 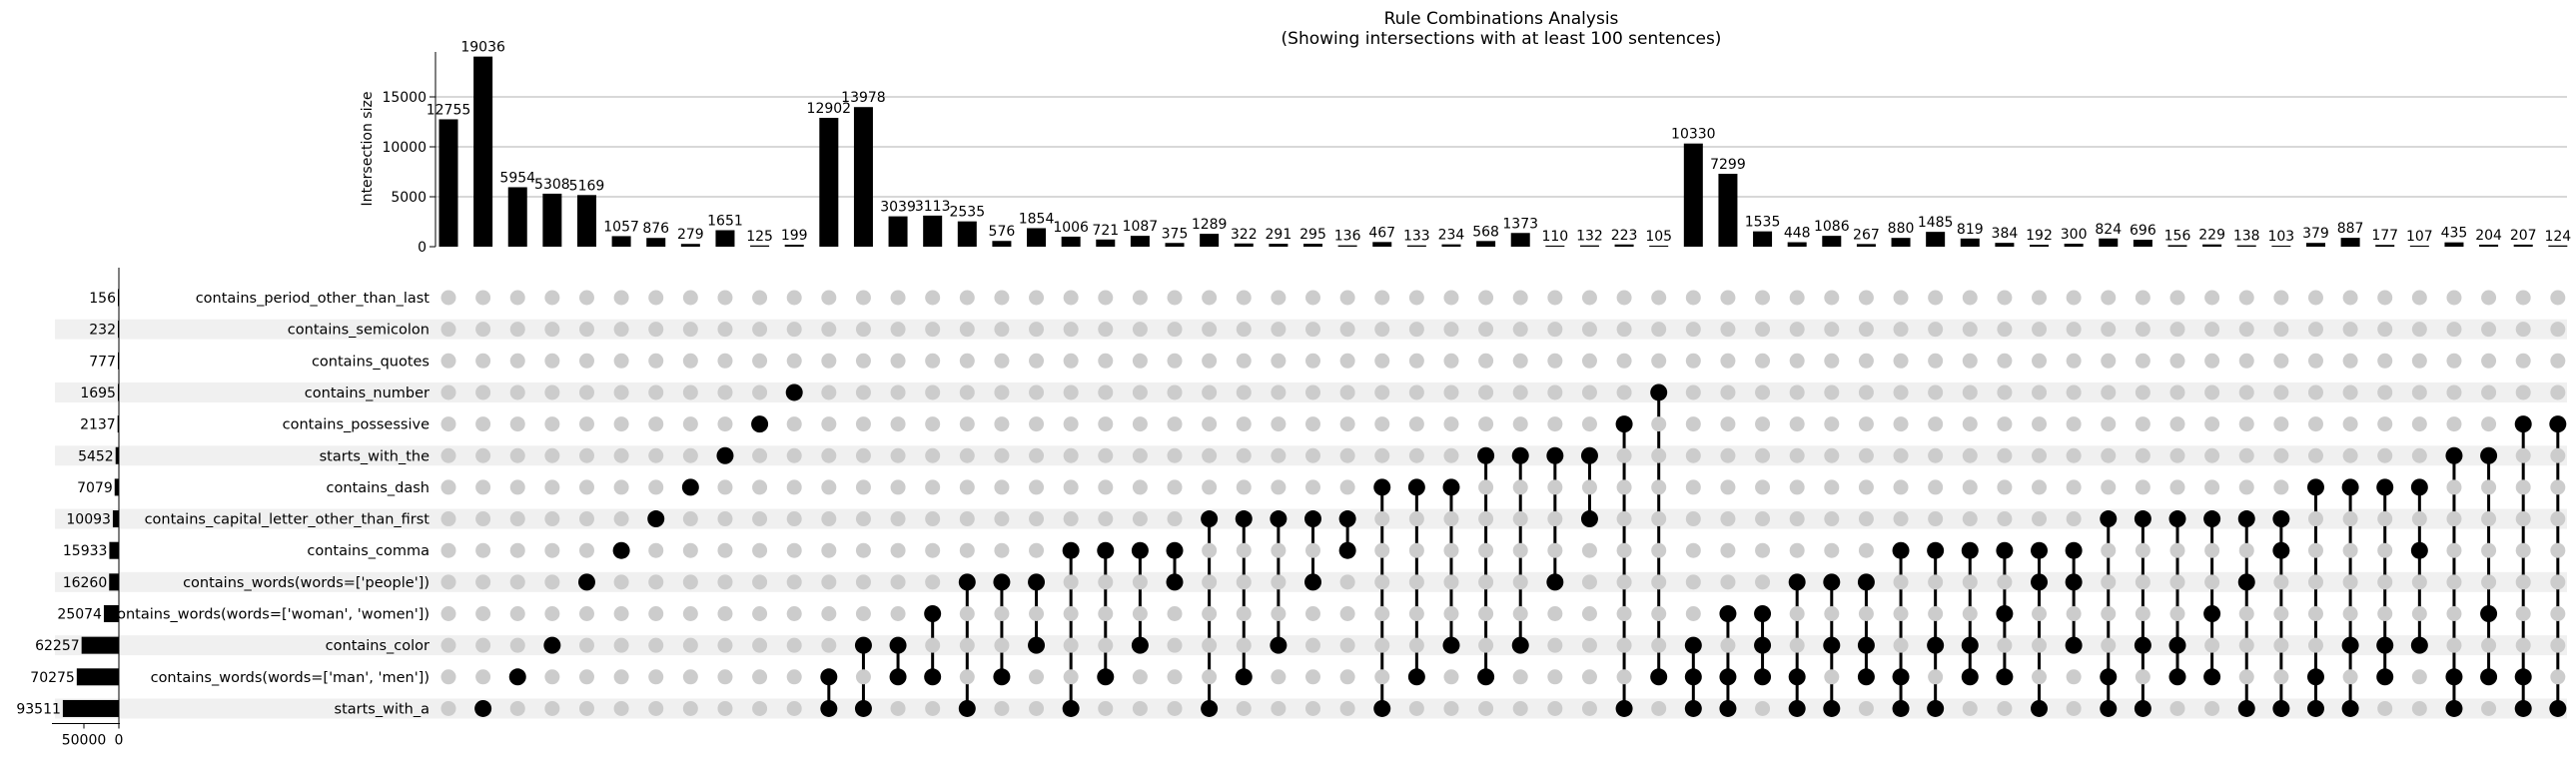 What do you see at coordinates (371, 362) in the screenshot?
I see `set-label: contains_quotes` at bounding box center [371, 362].